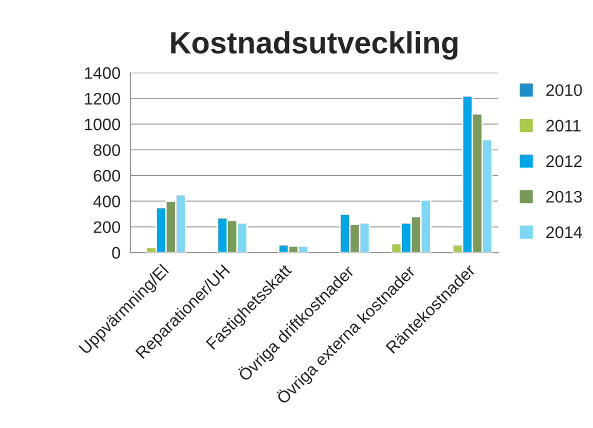 The width and height of the screenshot is (593, 428). Describe the element at coordinates (106, 202) in the screenshot. I see `y-tick-label: 400` at that location.